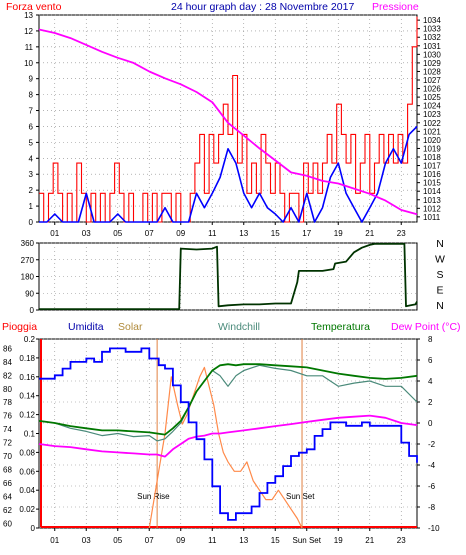  I want to click on wind-direction-line, so click(228, 276).